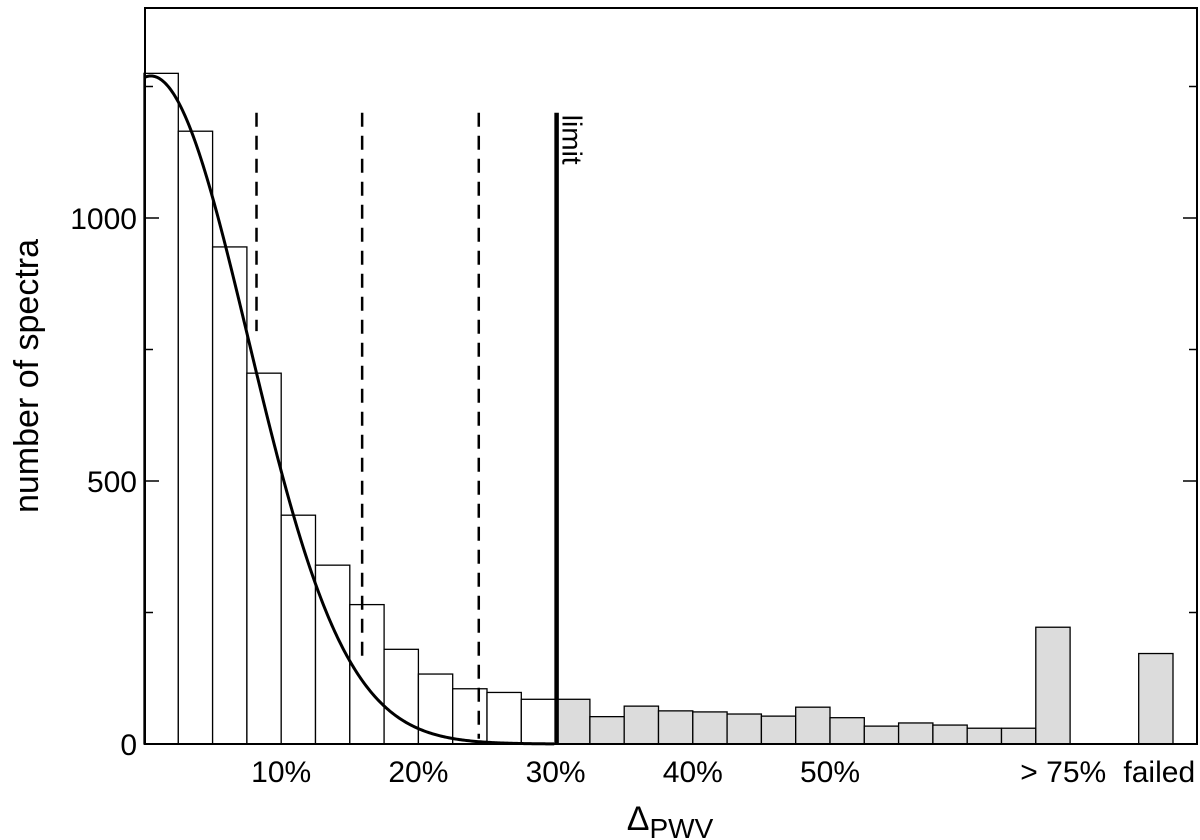  Describe the element at coordinates (830, 772) in the screenshot. I see `x-tick-label: 50%` at that location.